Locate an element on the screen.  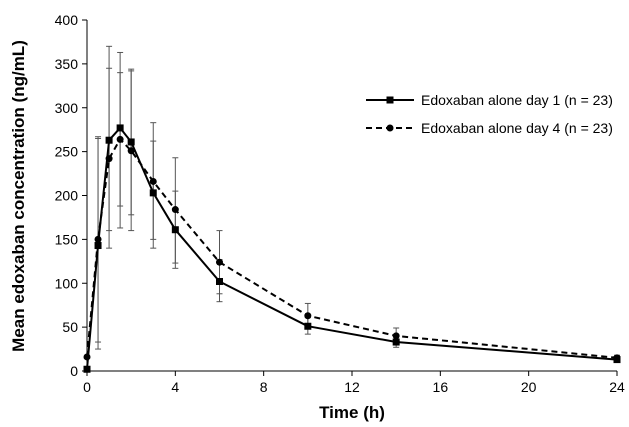
y-tick-label: 400 is located at coordinates (67, 20).